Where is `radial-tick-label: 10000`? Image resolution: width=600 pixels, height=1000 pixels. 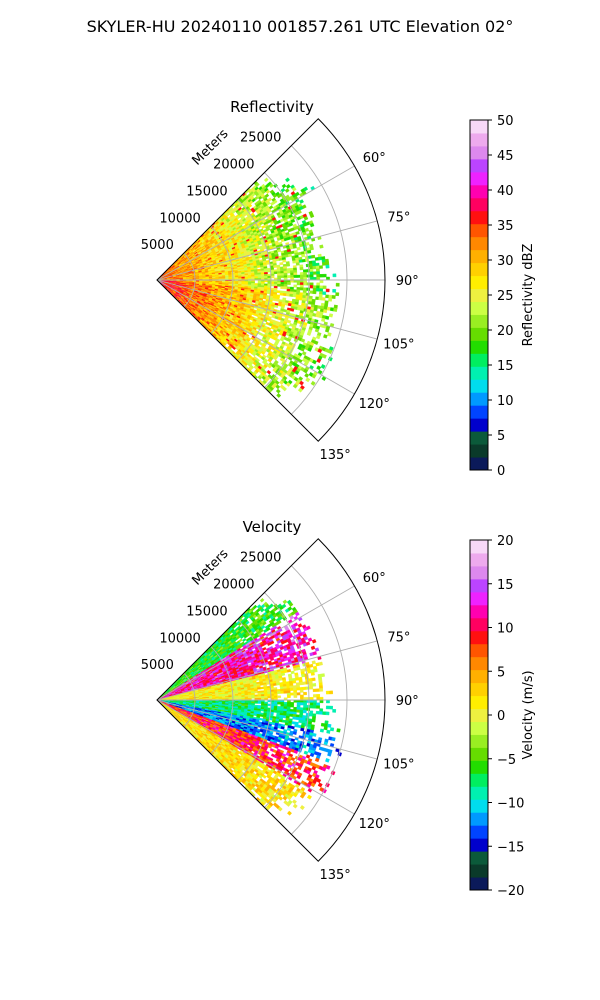
radial-tick-label: 10000 is located at coordinates (179, 218).